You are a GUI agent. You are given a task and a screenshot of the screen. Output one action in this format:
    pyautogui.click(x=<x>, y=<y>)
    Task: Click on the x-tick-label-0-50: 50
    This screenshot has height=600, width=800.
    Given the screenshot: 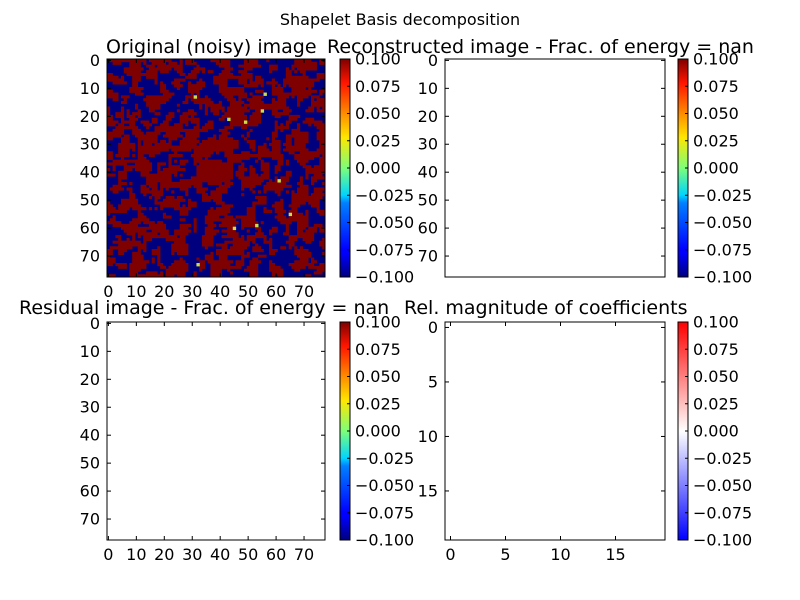 What is the action you would take?
    pyautogui.click(x=248, y=291)
    